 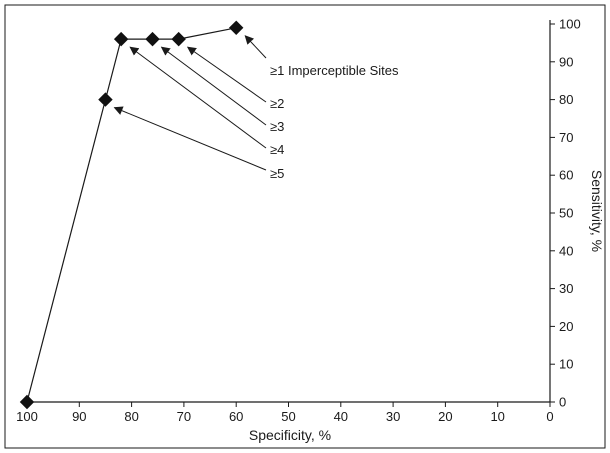 I want to click on y-tick-label: 70, so click(x=566, y=137).